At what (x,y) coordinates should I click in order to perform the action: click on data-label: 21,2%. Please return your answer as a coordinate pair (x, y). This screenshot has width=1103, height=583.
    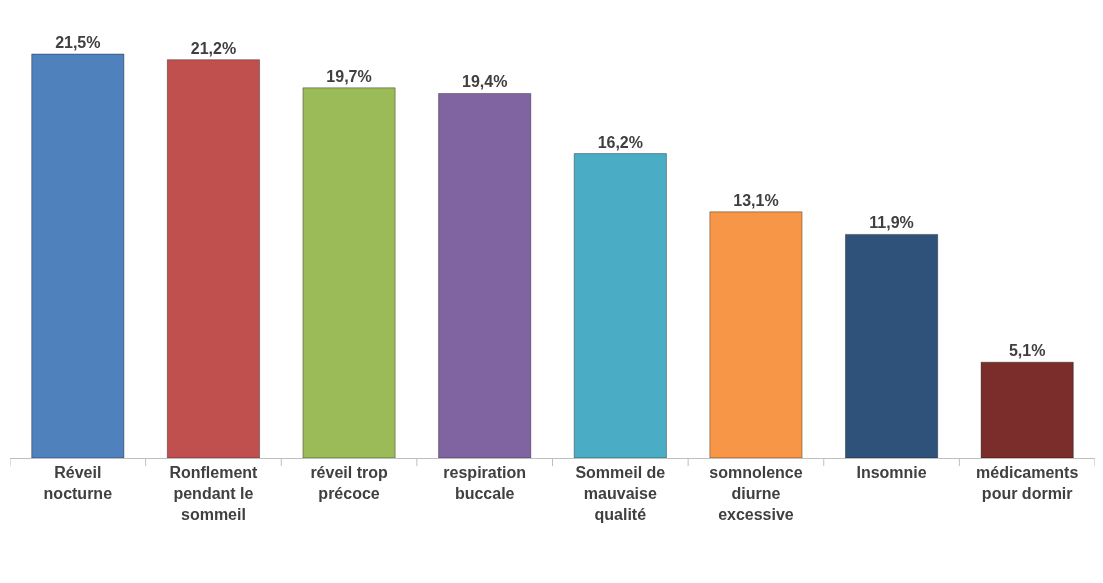
    Looking at the image, I should click on (213, 48).